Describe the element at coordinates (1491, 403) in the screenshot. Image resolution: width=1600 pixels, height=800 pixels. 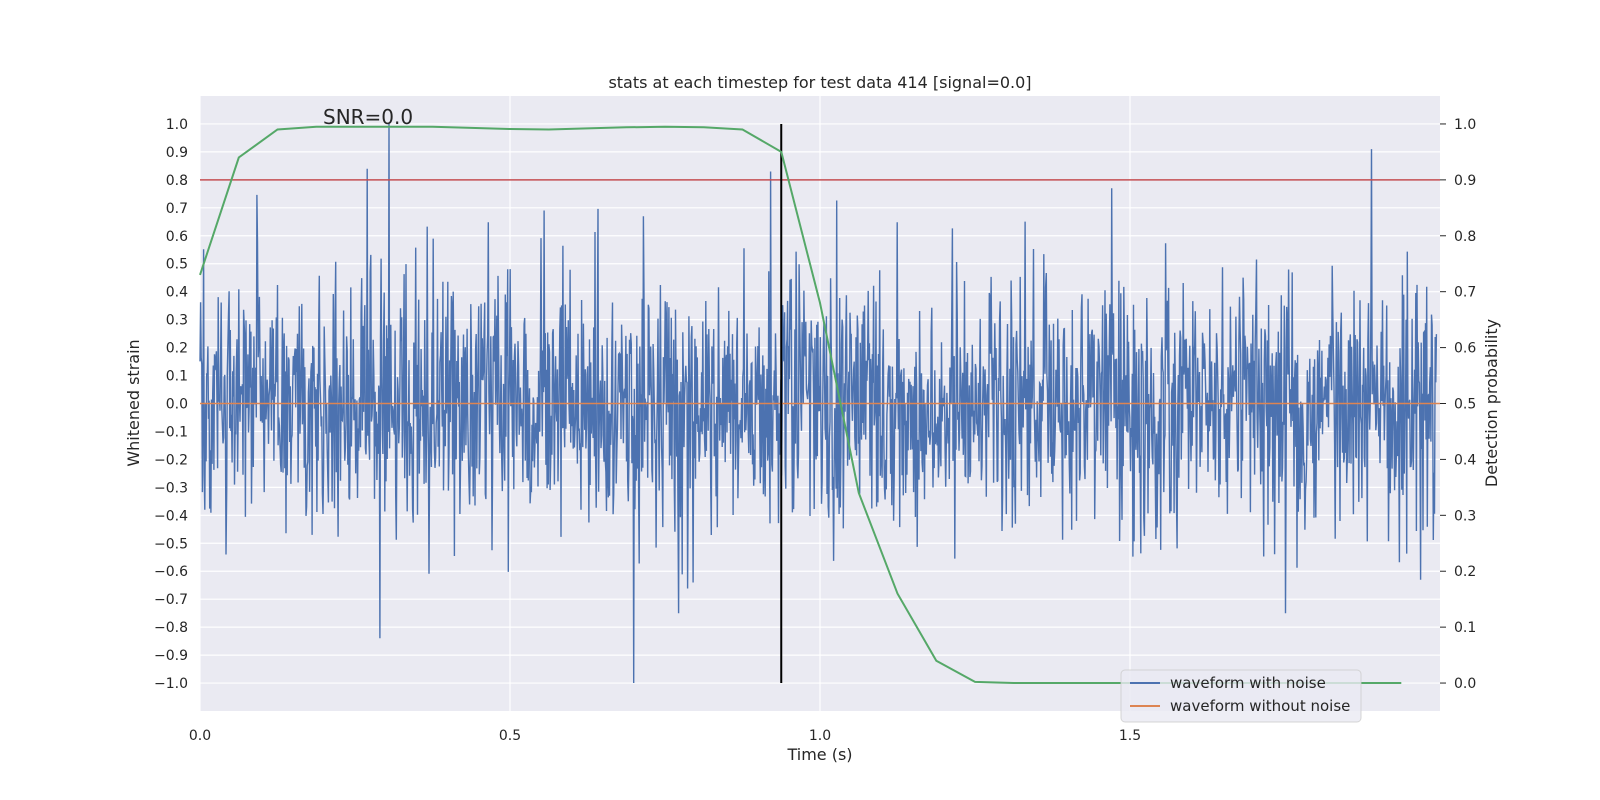
I see `right-y-axis-label: Detection probability` at that location.